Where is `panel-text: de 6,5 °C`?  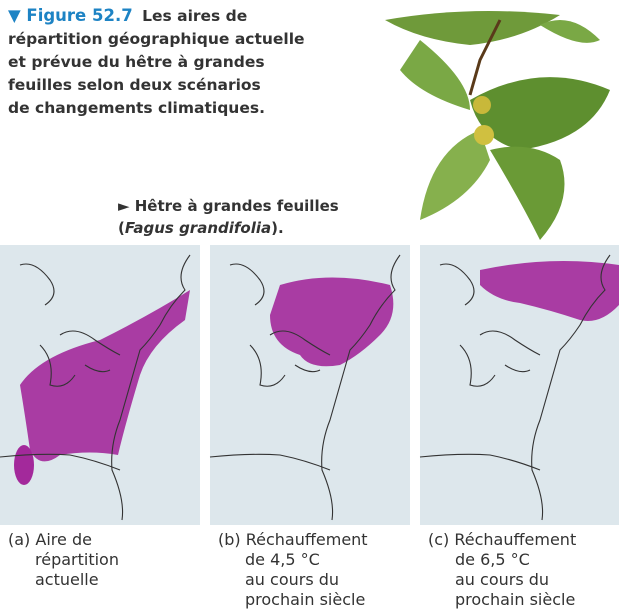
panel-text: de 6,5 °C is located at coordinates (492, 559).